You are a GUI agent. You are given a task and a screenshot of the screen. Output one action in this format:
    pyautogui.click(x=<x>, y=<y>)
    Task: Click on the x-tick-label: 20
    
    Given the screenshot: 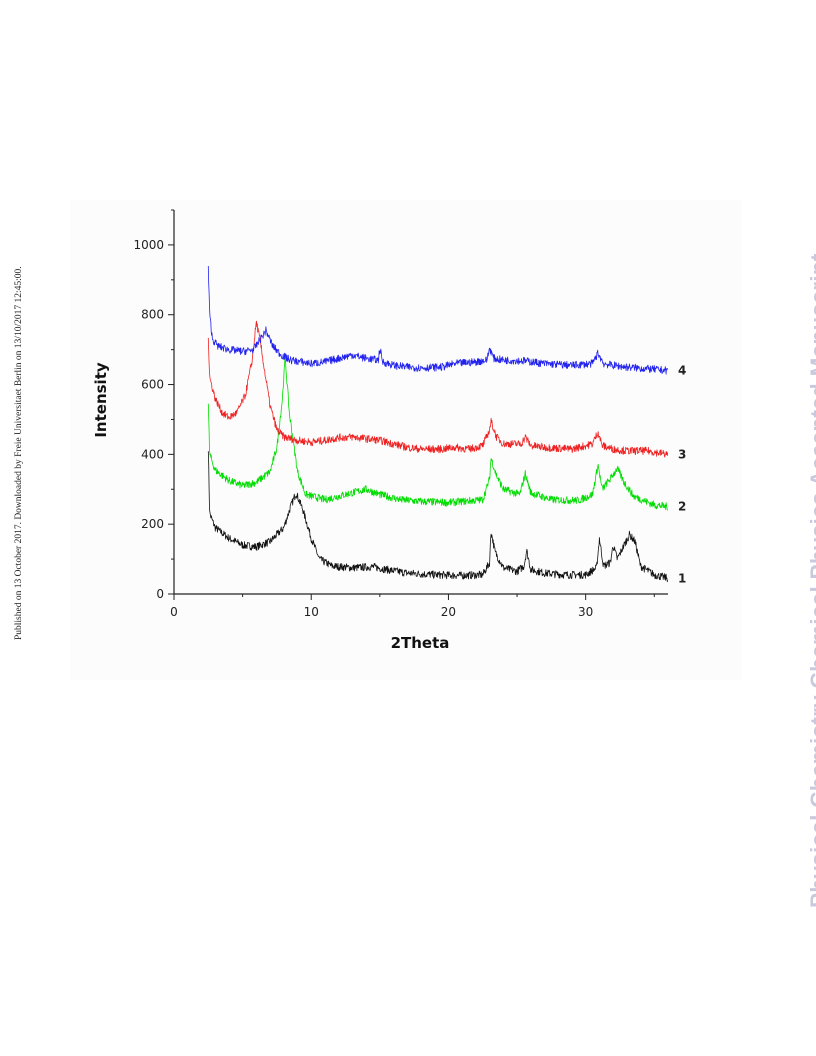 What is the action you would take?
    pyautogui.click(x=448, y=612)
    